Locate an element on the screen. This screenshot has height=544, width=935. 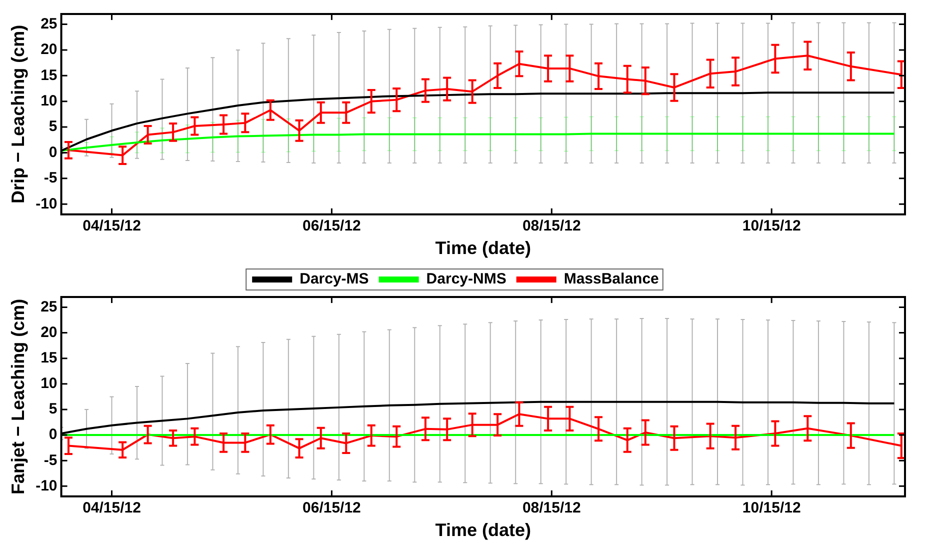
legend-label: MassBalance is located at coordinates (611, 279).